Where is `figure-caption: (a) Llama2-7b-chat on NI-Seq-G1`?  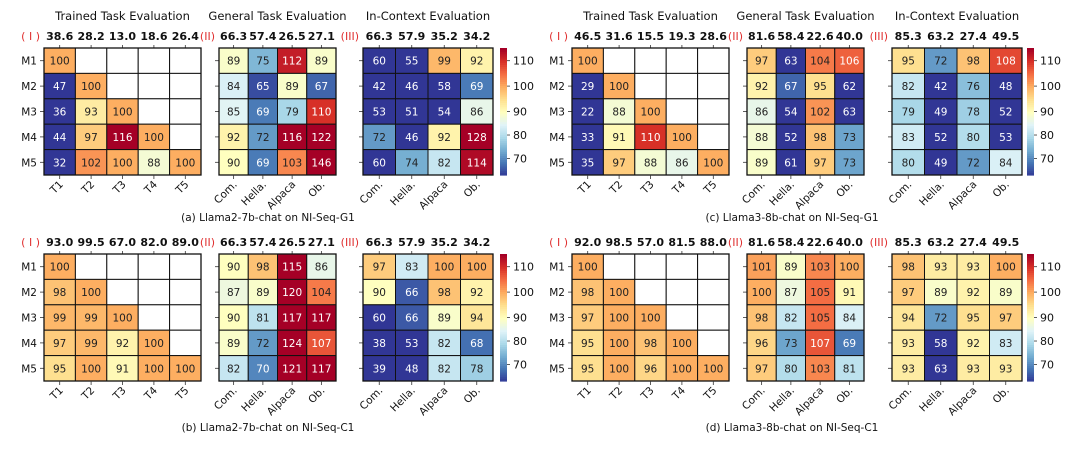
figure-caption: (a) Llama2-7b-chat on NI-Seq-G1 is located at coordinates (268, 218).